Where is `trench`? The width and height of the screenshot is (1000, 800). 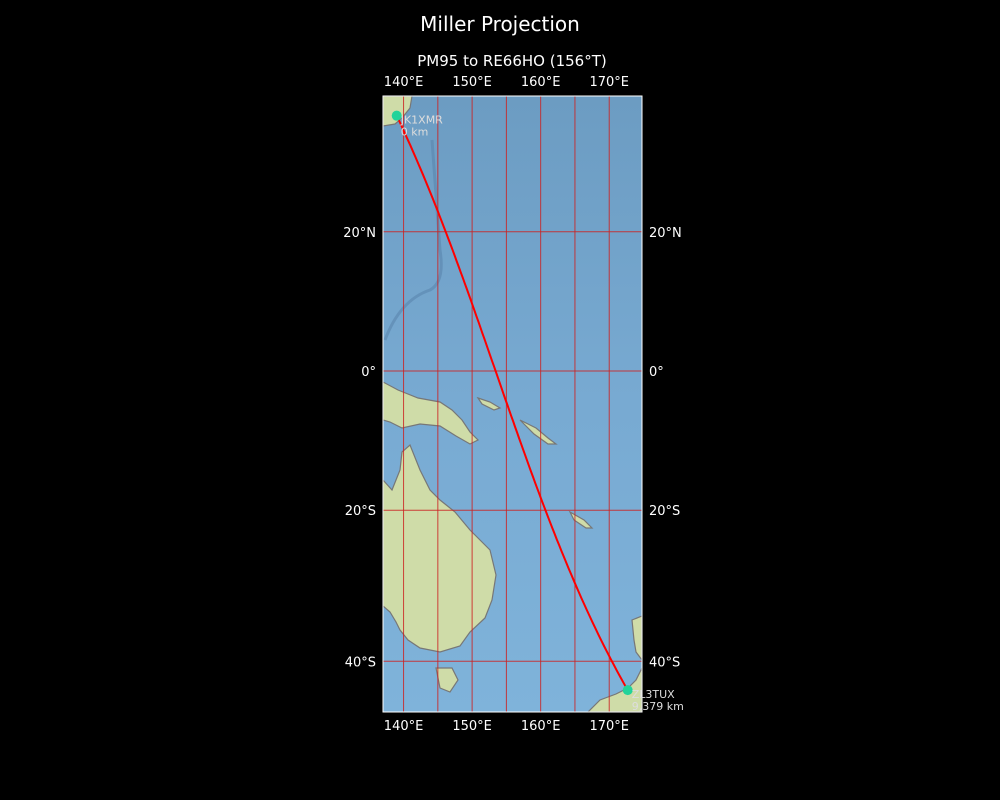 trench is located at coordinates (413, 240).